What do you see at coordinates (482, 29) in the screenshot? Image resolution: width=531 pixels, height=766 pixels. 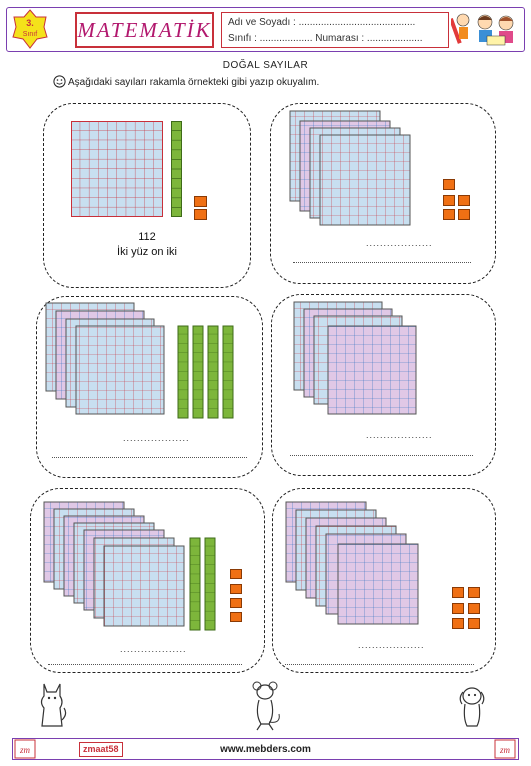 I see `kids-reading-icon` at bounding box center [482, 29].